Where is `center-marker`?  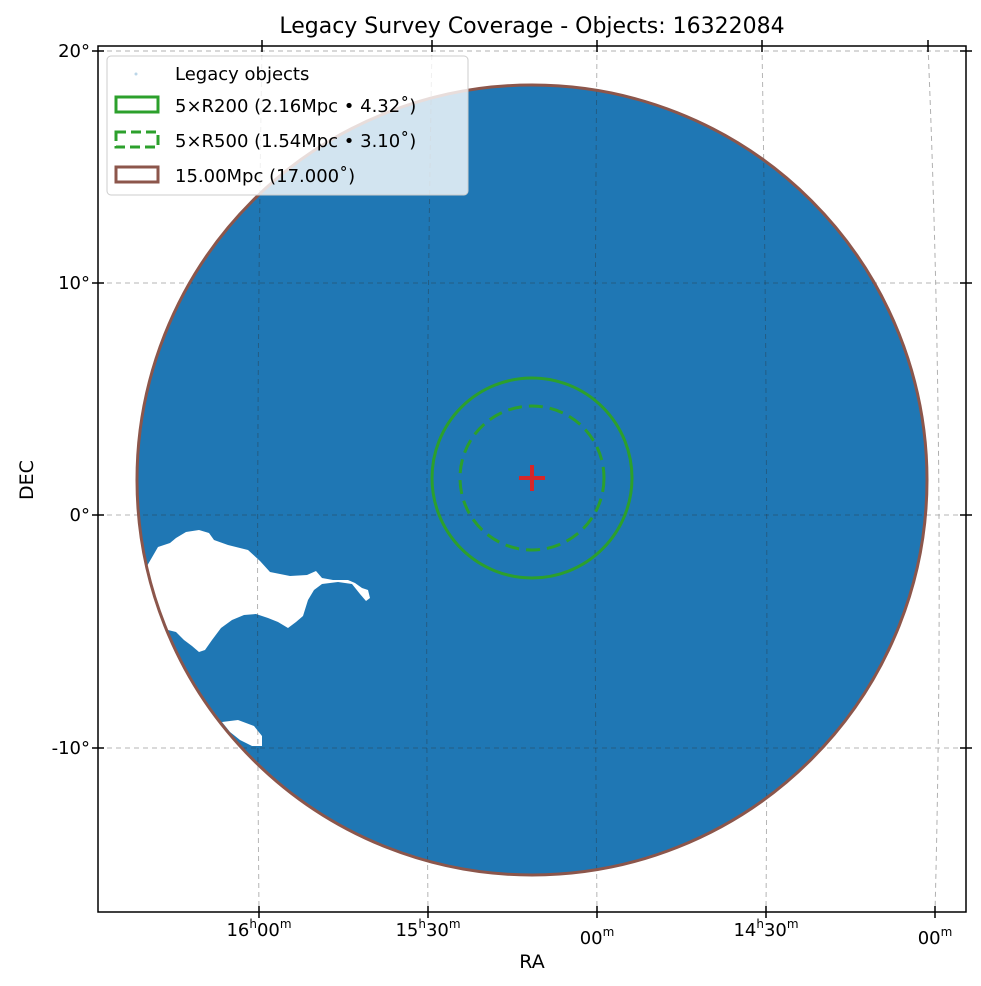 center-marker is located at coordinates (532, 478).